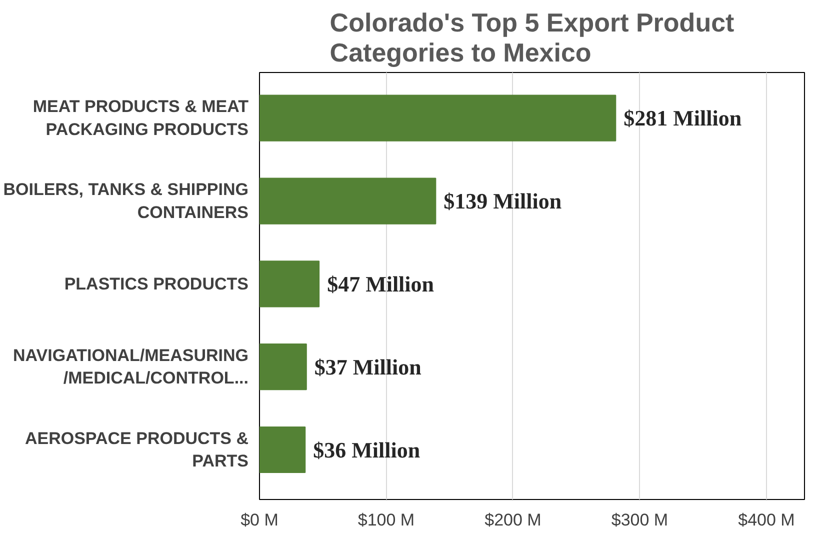 The width and height of the screenshot is (838, 536). Describe the element at coordinates (683, 118) in the screenshot. I see `data-label: $281 Million` at that location.